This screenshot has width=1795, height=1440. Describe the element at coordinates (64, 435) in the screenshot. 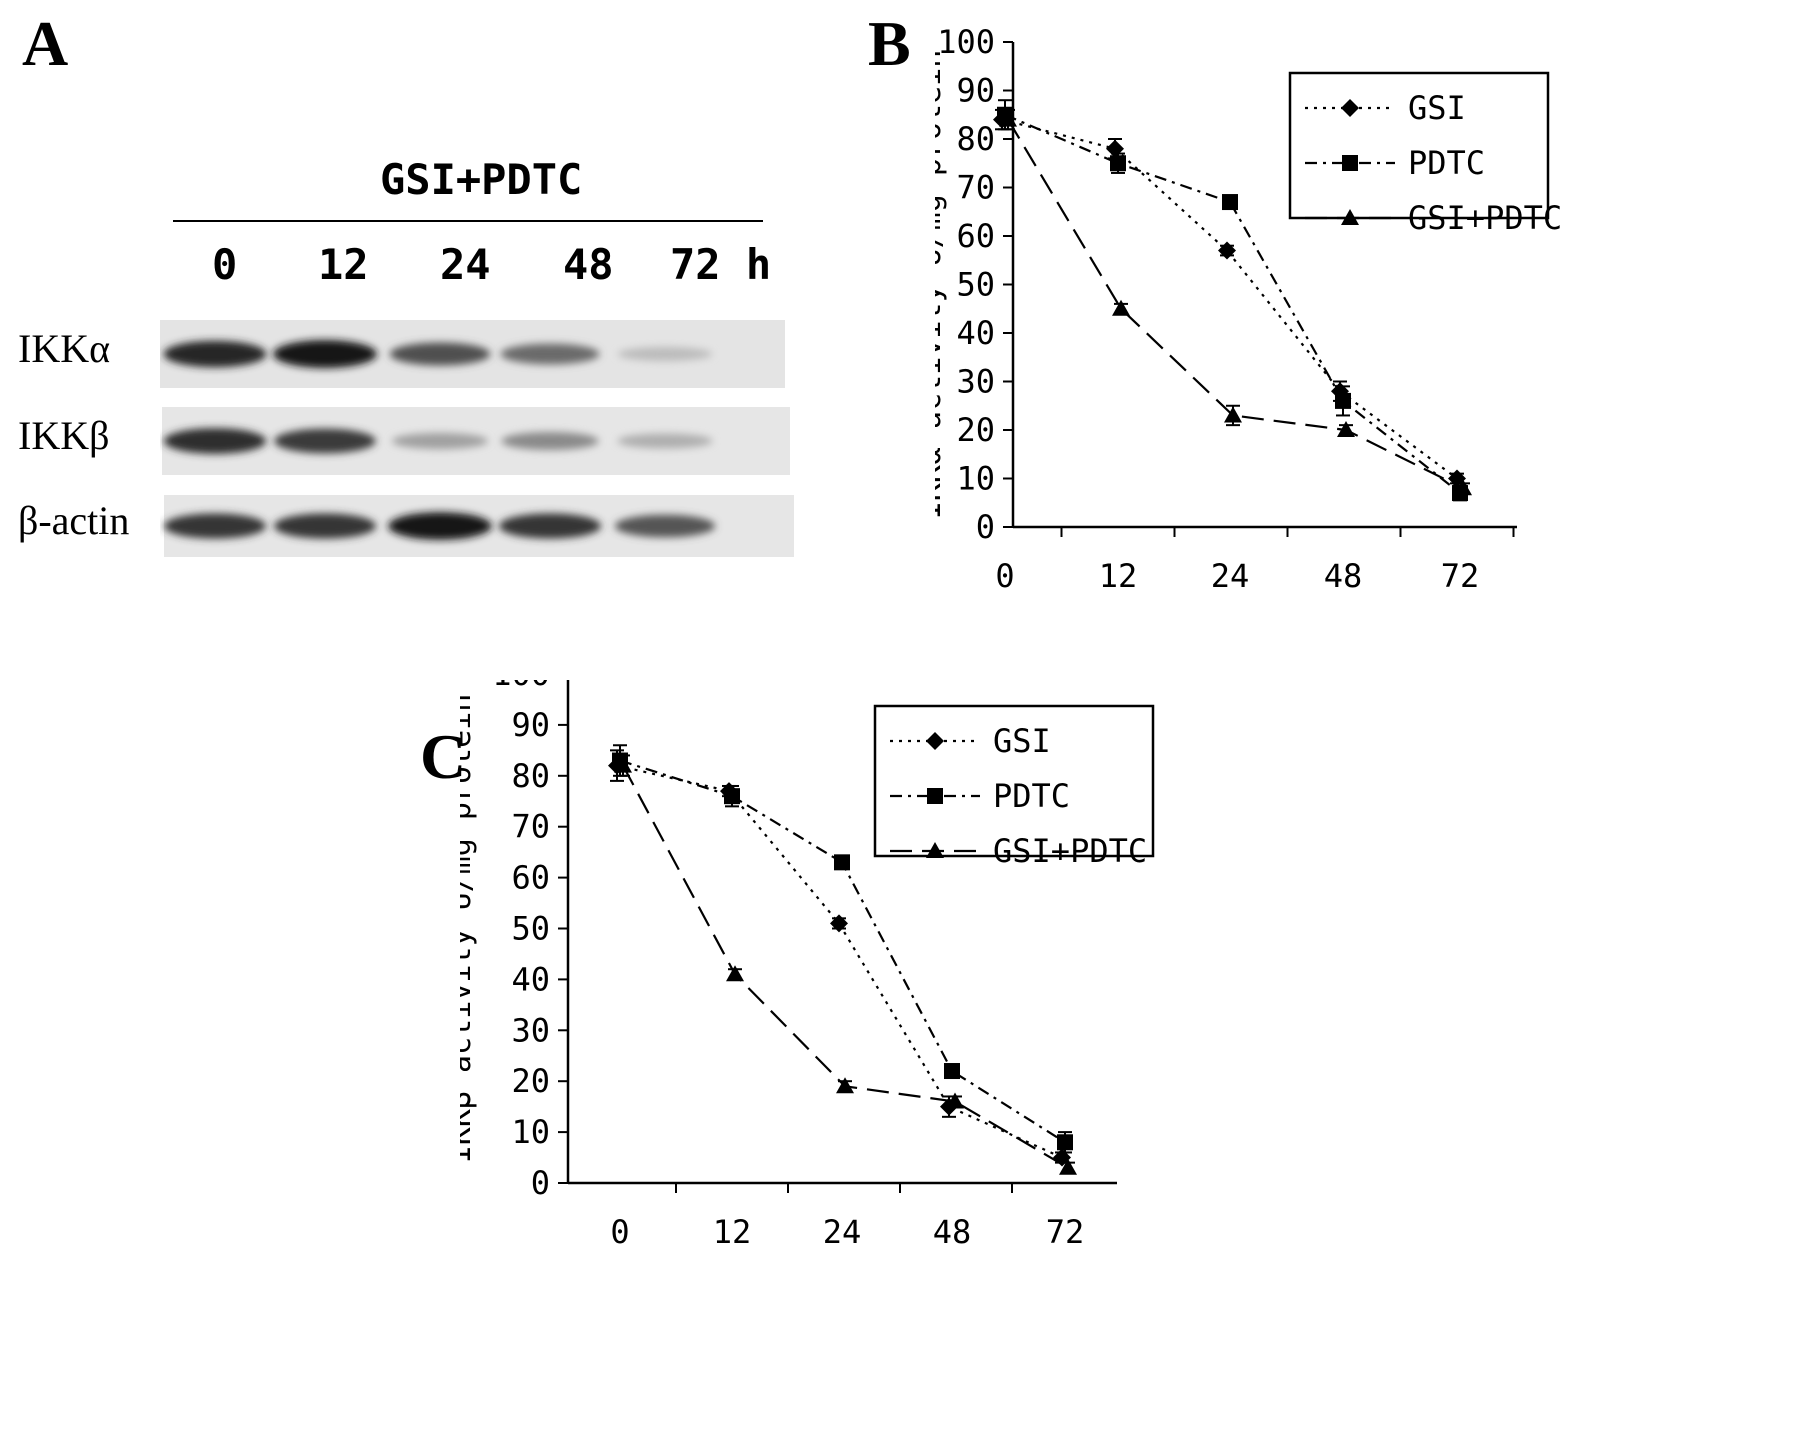

I see `blot-row-label-ikkb: IKKβ` at that location.